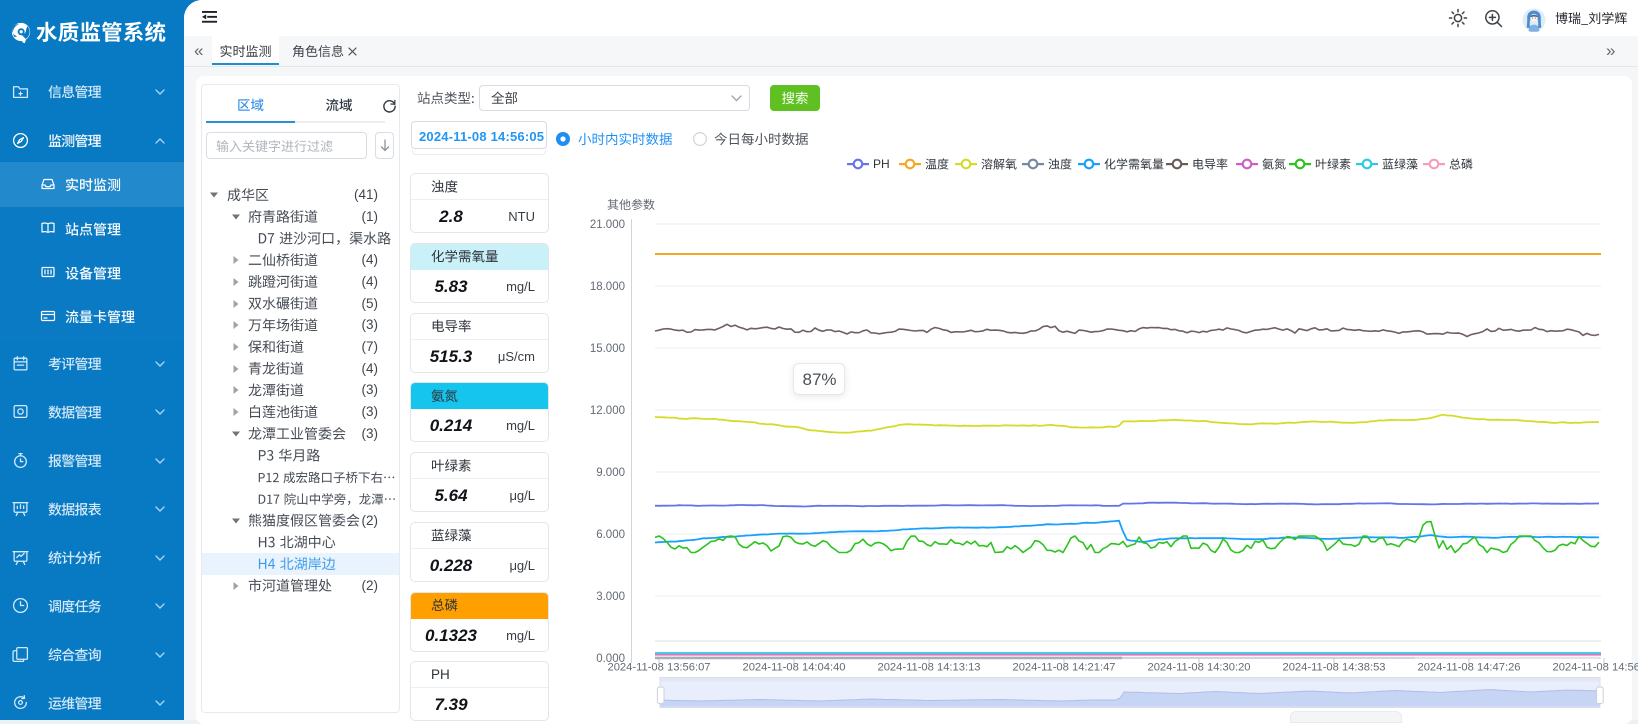  I want to click on svg-text: 2024-11-08 13:56:07, so click(658, 668).